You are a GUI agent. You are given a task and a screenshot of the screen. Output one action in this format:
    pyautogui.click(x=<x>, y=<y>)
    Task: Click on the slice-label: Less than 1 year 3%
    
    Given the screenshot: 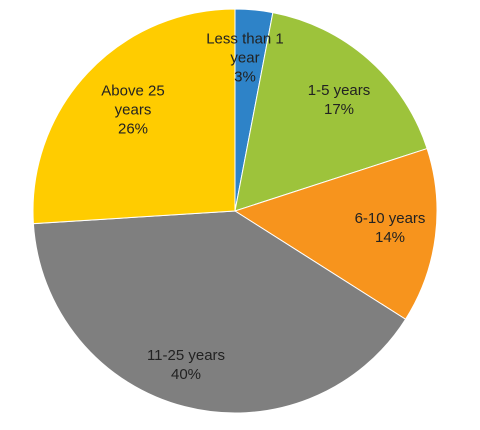 What is the action you would take?
    pyautogui.click(x=245, y=58)
    